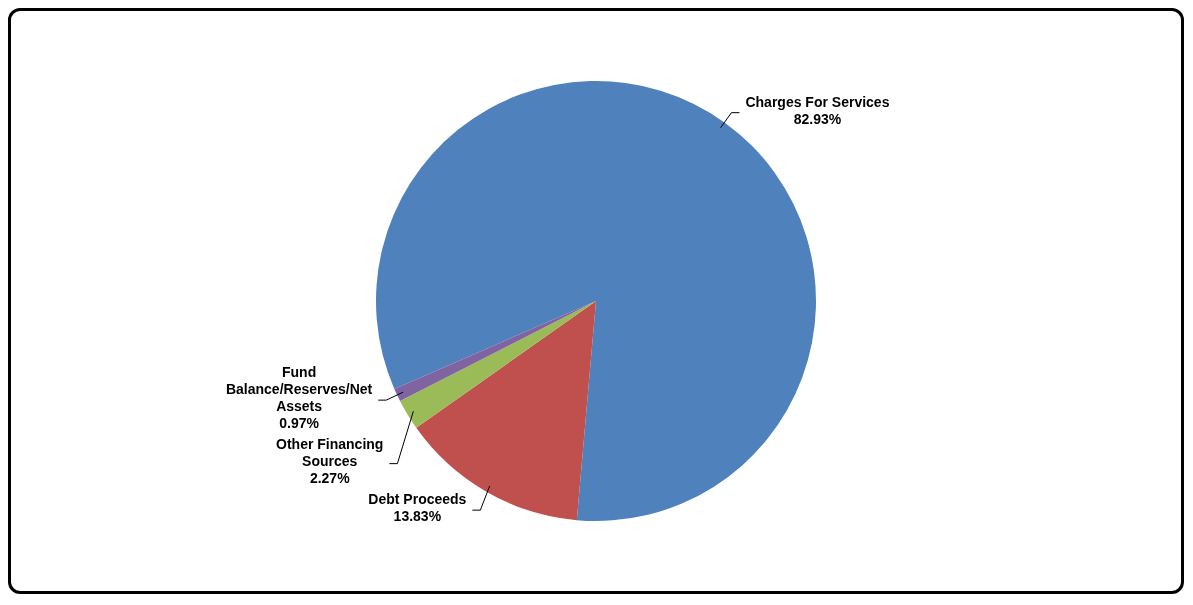 The width and height of the screenshot is (1193, 605). What do you see at coordinates (299, 388) in the screenshot?
I see `slice-label: Fund Balance/Reserves/Net Assets` at bounding box center [299, 388].